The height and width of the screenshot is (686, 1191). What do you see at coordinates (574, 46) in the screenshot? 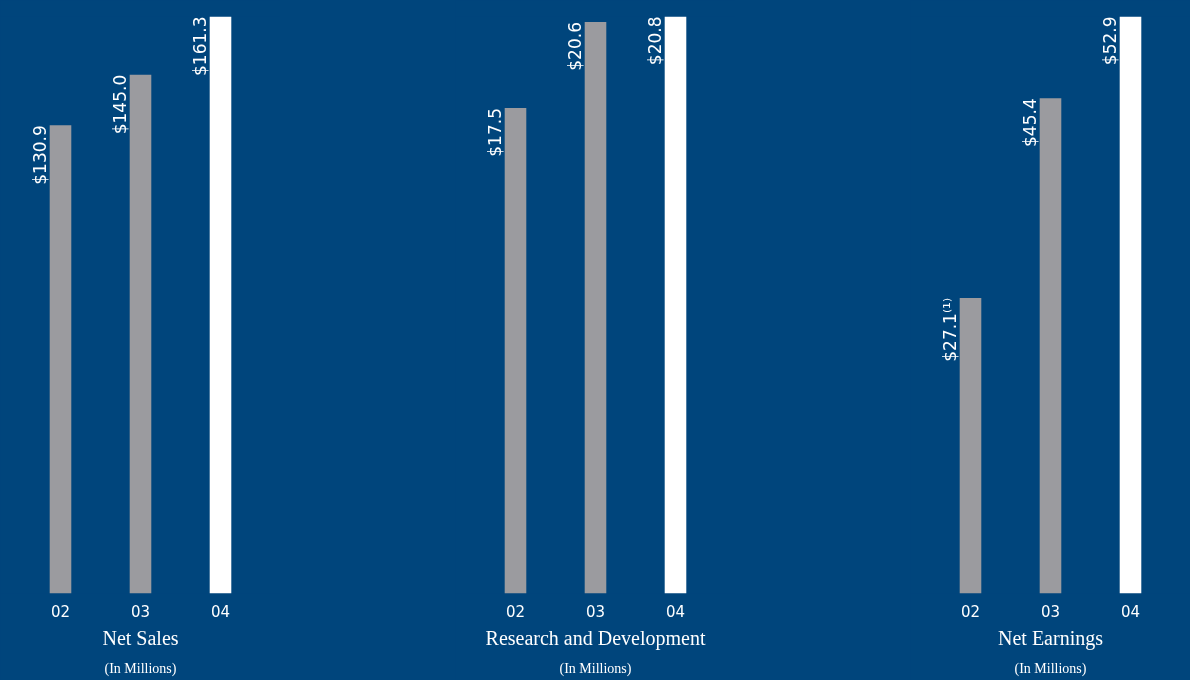
I see `data-label: $20.6` at bounding box center [574, 46].